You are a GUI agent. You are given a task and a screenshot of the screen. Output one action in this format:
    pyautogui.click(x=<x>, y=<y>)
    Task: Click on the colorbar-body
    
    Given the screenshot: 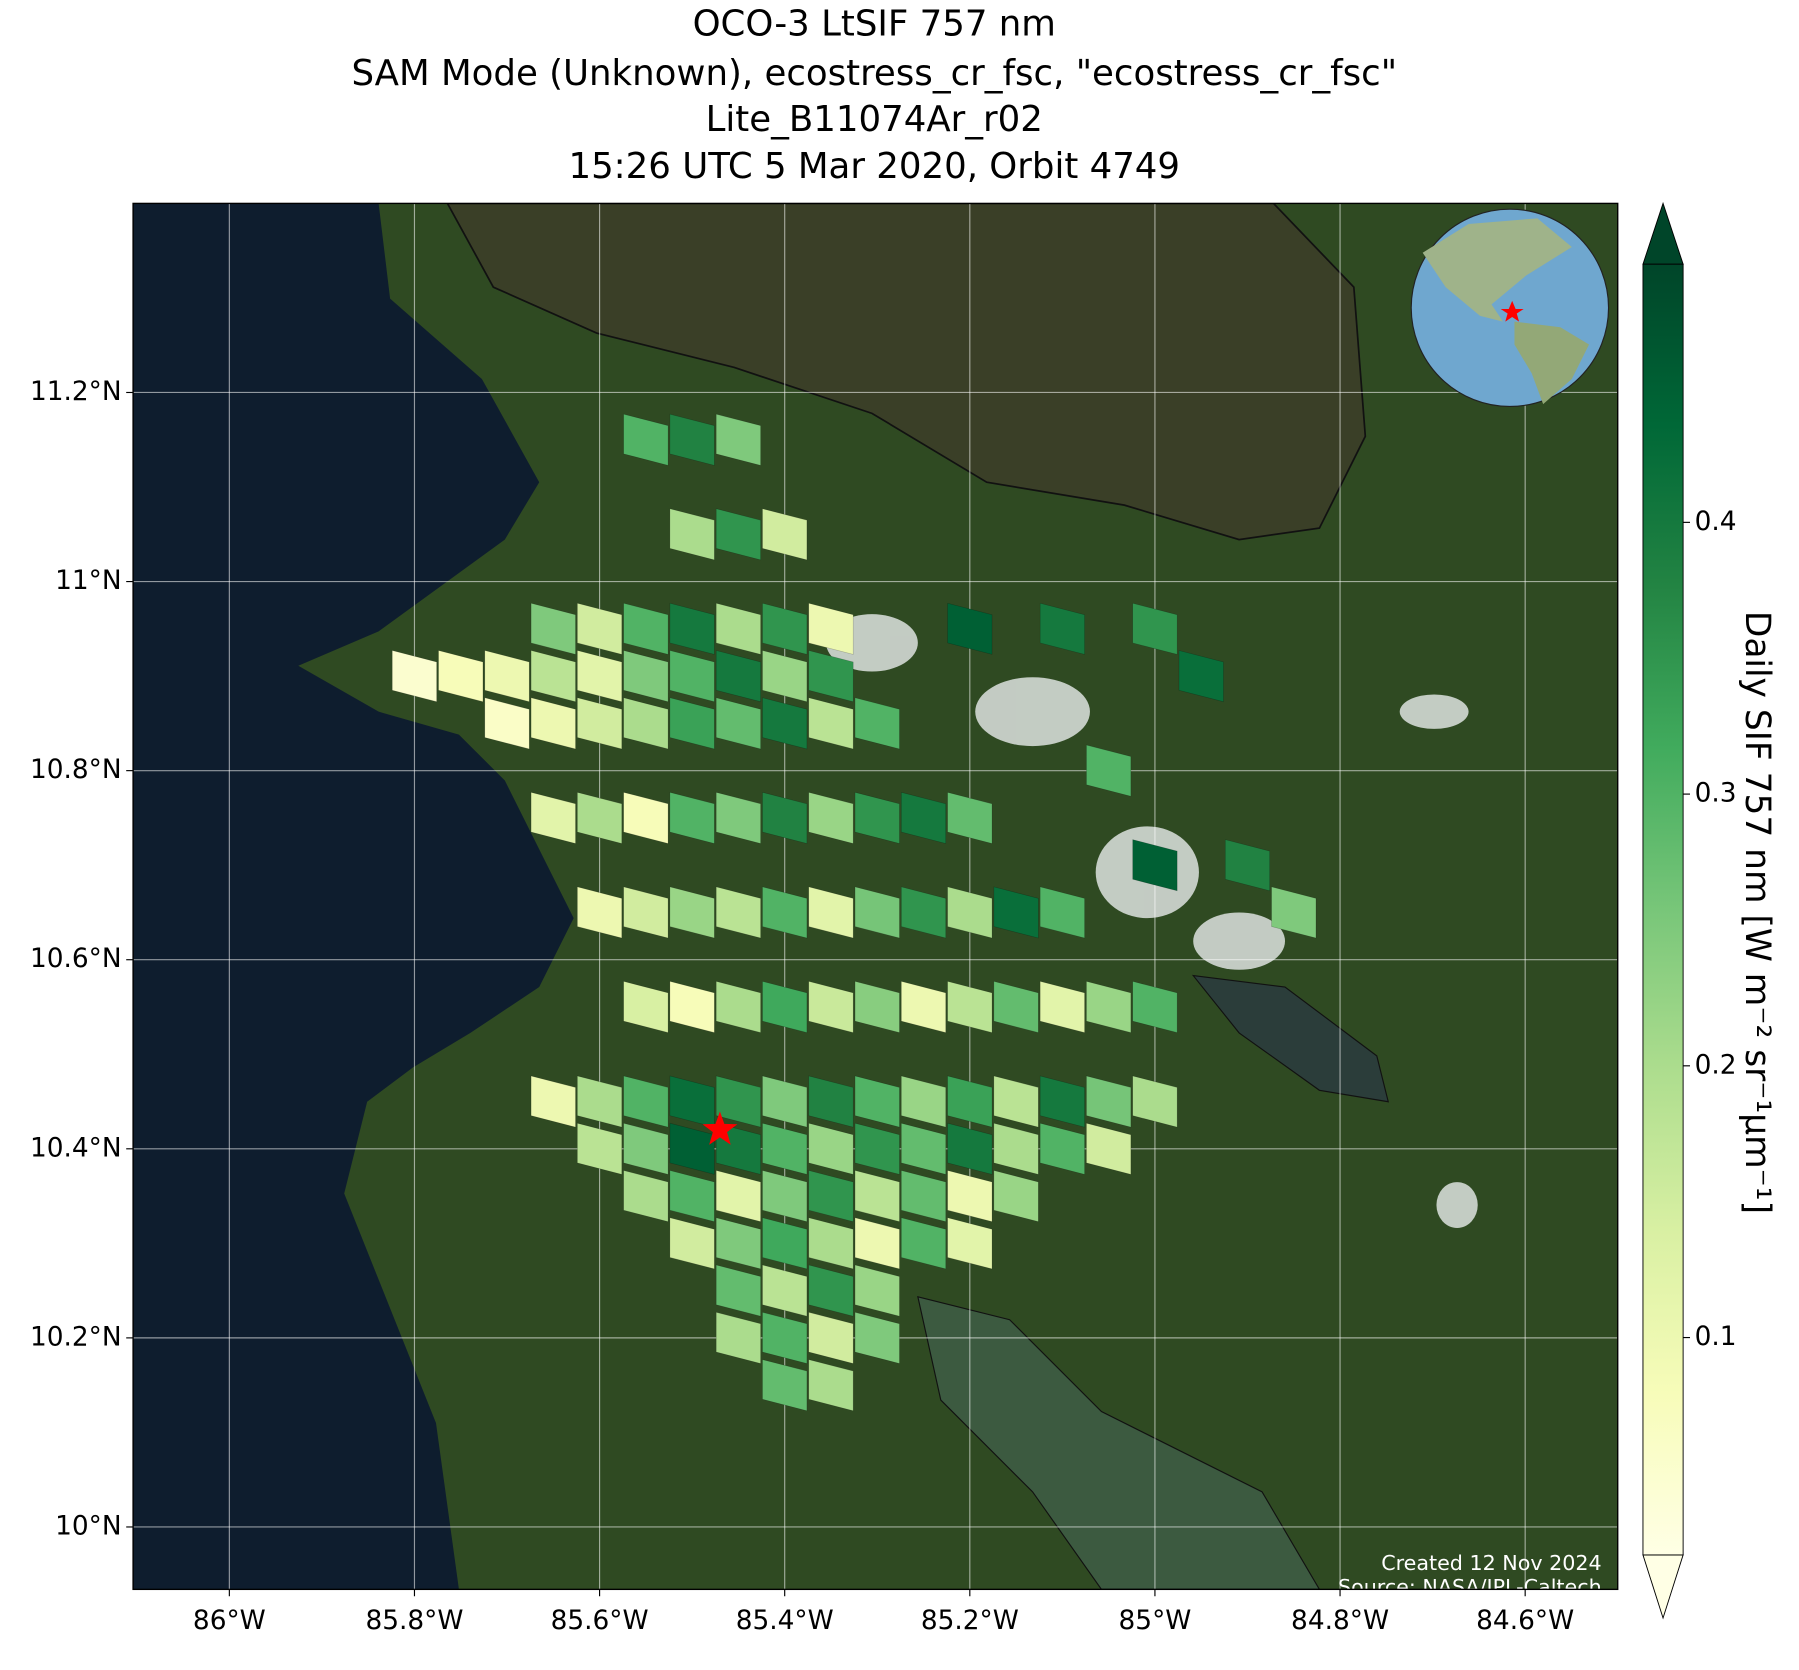 What is the action you would take?
    pyautogui.click(x=1663, y=909)
    